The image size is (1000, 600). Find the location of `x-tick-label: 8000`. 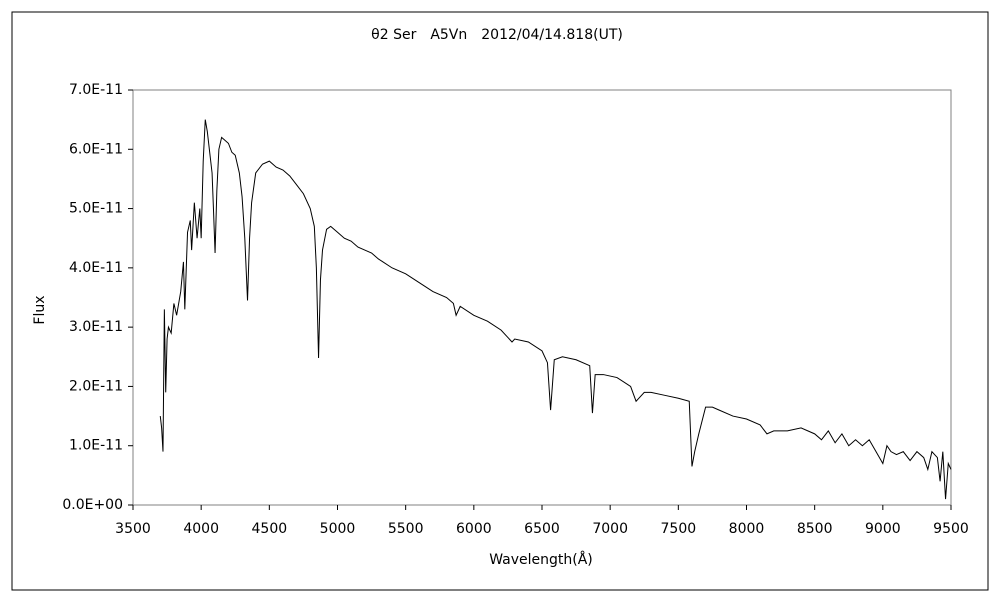

x-tick-label: 8000 is located at coordinates (747, 529).